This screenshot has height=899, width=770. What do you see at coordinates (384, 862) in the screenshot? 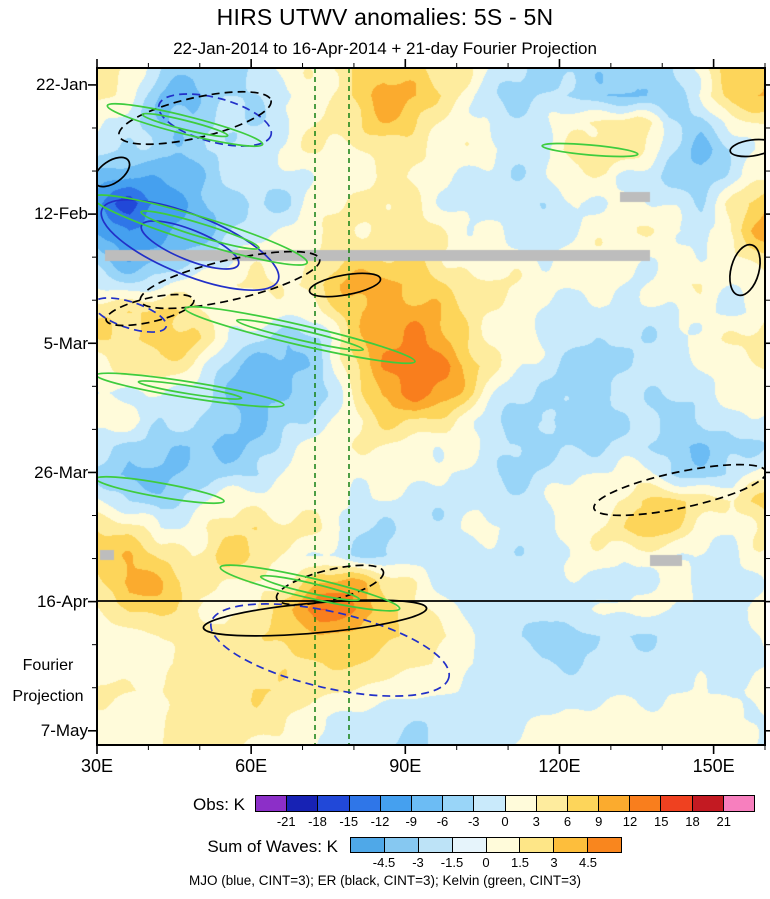
I see `colorbar-tick-label: -4.5` at bounding box center [384, 862].